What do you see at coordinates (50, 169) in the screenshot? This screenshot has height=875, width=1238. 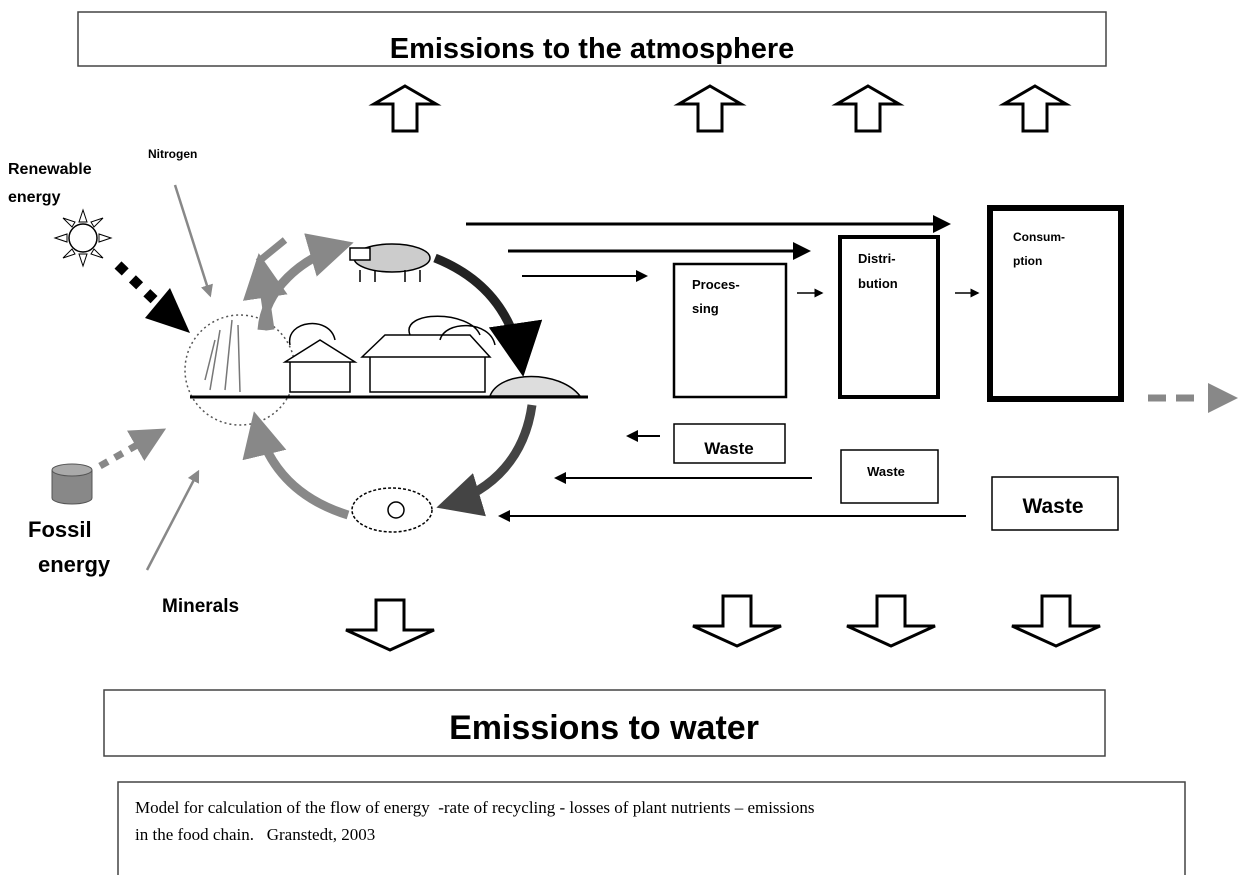 I see `renewable-label: Renewable` at bounding box center [50, 169].